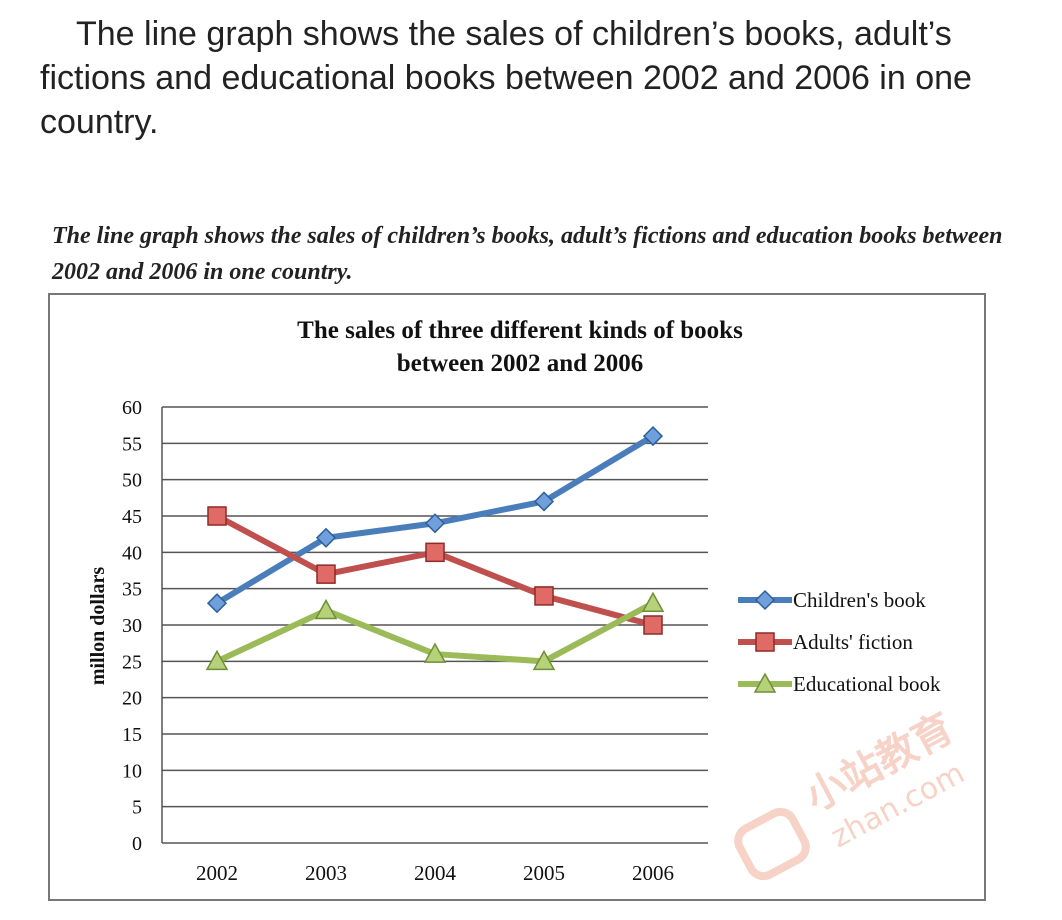 Image resolution: width=1062 pixels, height=920 pixels. Describe the element at coordinates (544, 873) in the screenshot. I see `x-tick-label: 2005` at that location.